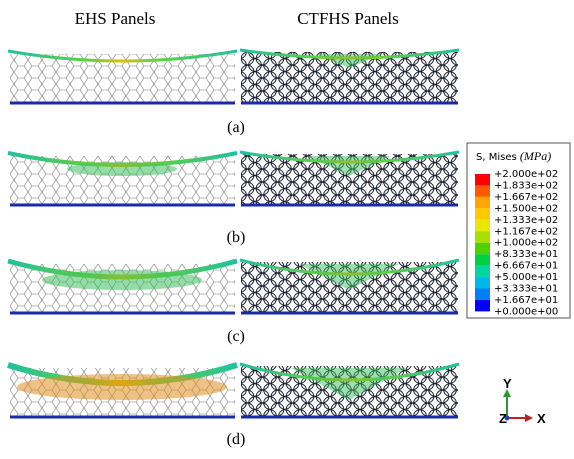 The image size is (574, 459). What do you see at coordinates (236, 283) in the screenshot?
I see `row-labels: (a) (b) (c) (d)` at bounding box center [236, 283].